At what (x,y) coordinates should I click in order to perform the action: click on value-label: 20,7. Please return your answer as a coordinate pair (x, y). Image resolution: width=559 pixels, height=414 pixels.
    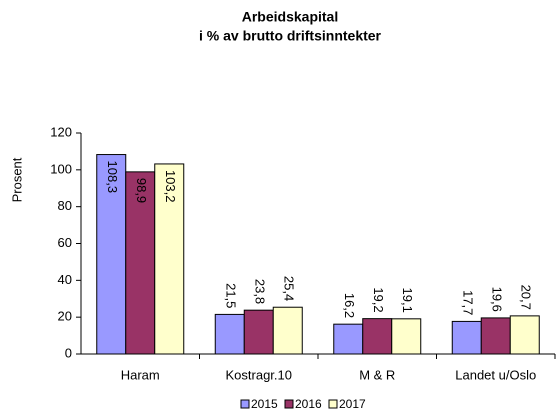
    Looking at the image, I should click on (525, 297).